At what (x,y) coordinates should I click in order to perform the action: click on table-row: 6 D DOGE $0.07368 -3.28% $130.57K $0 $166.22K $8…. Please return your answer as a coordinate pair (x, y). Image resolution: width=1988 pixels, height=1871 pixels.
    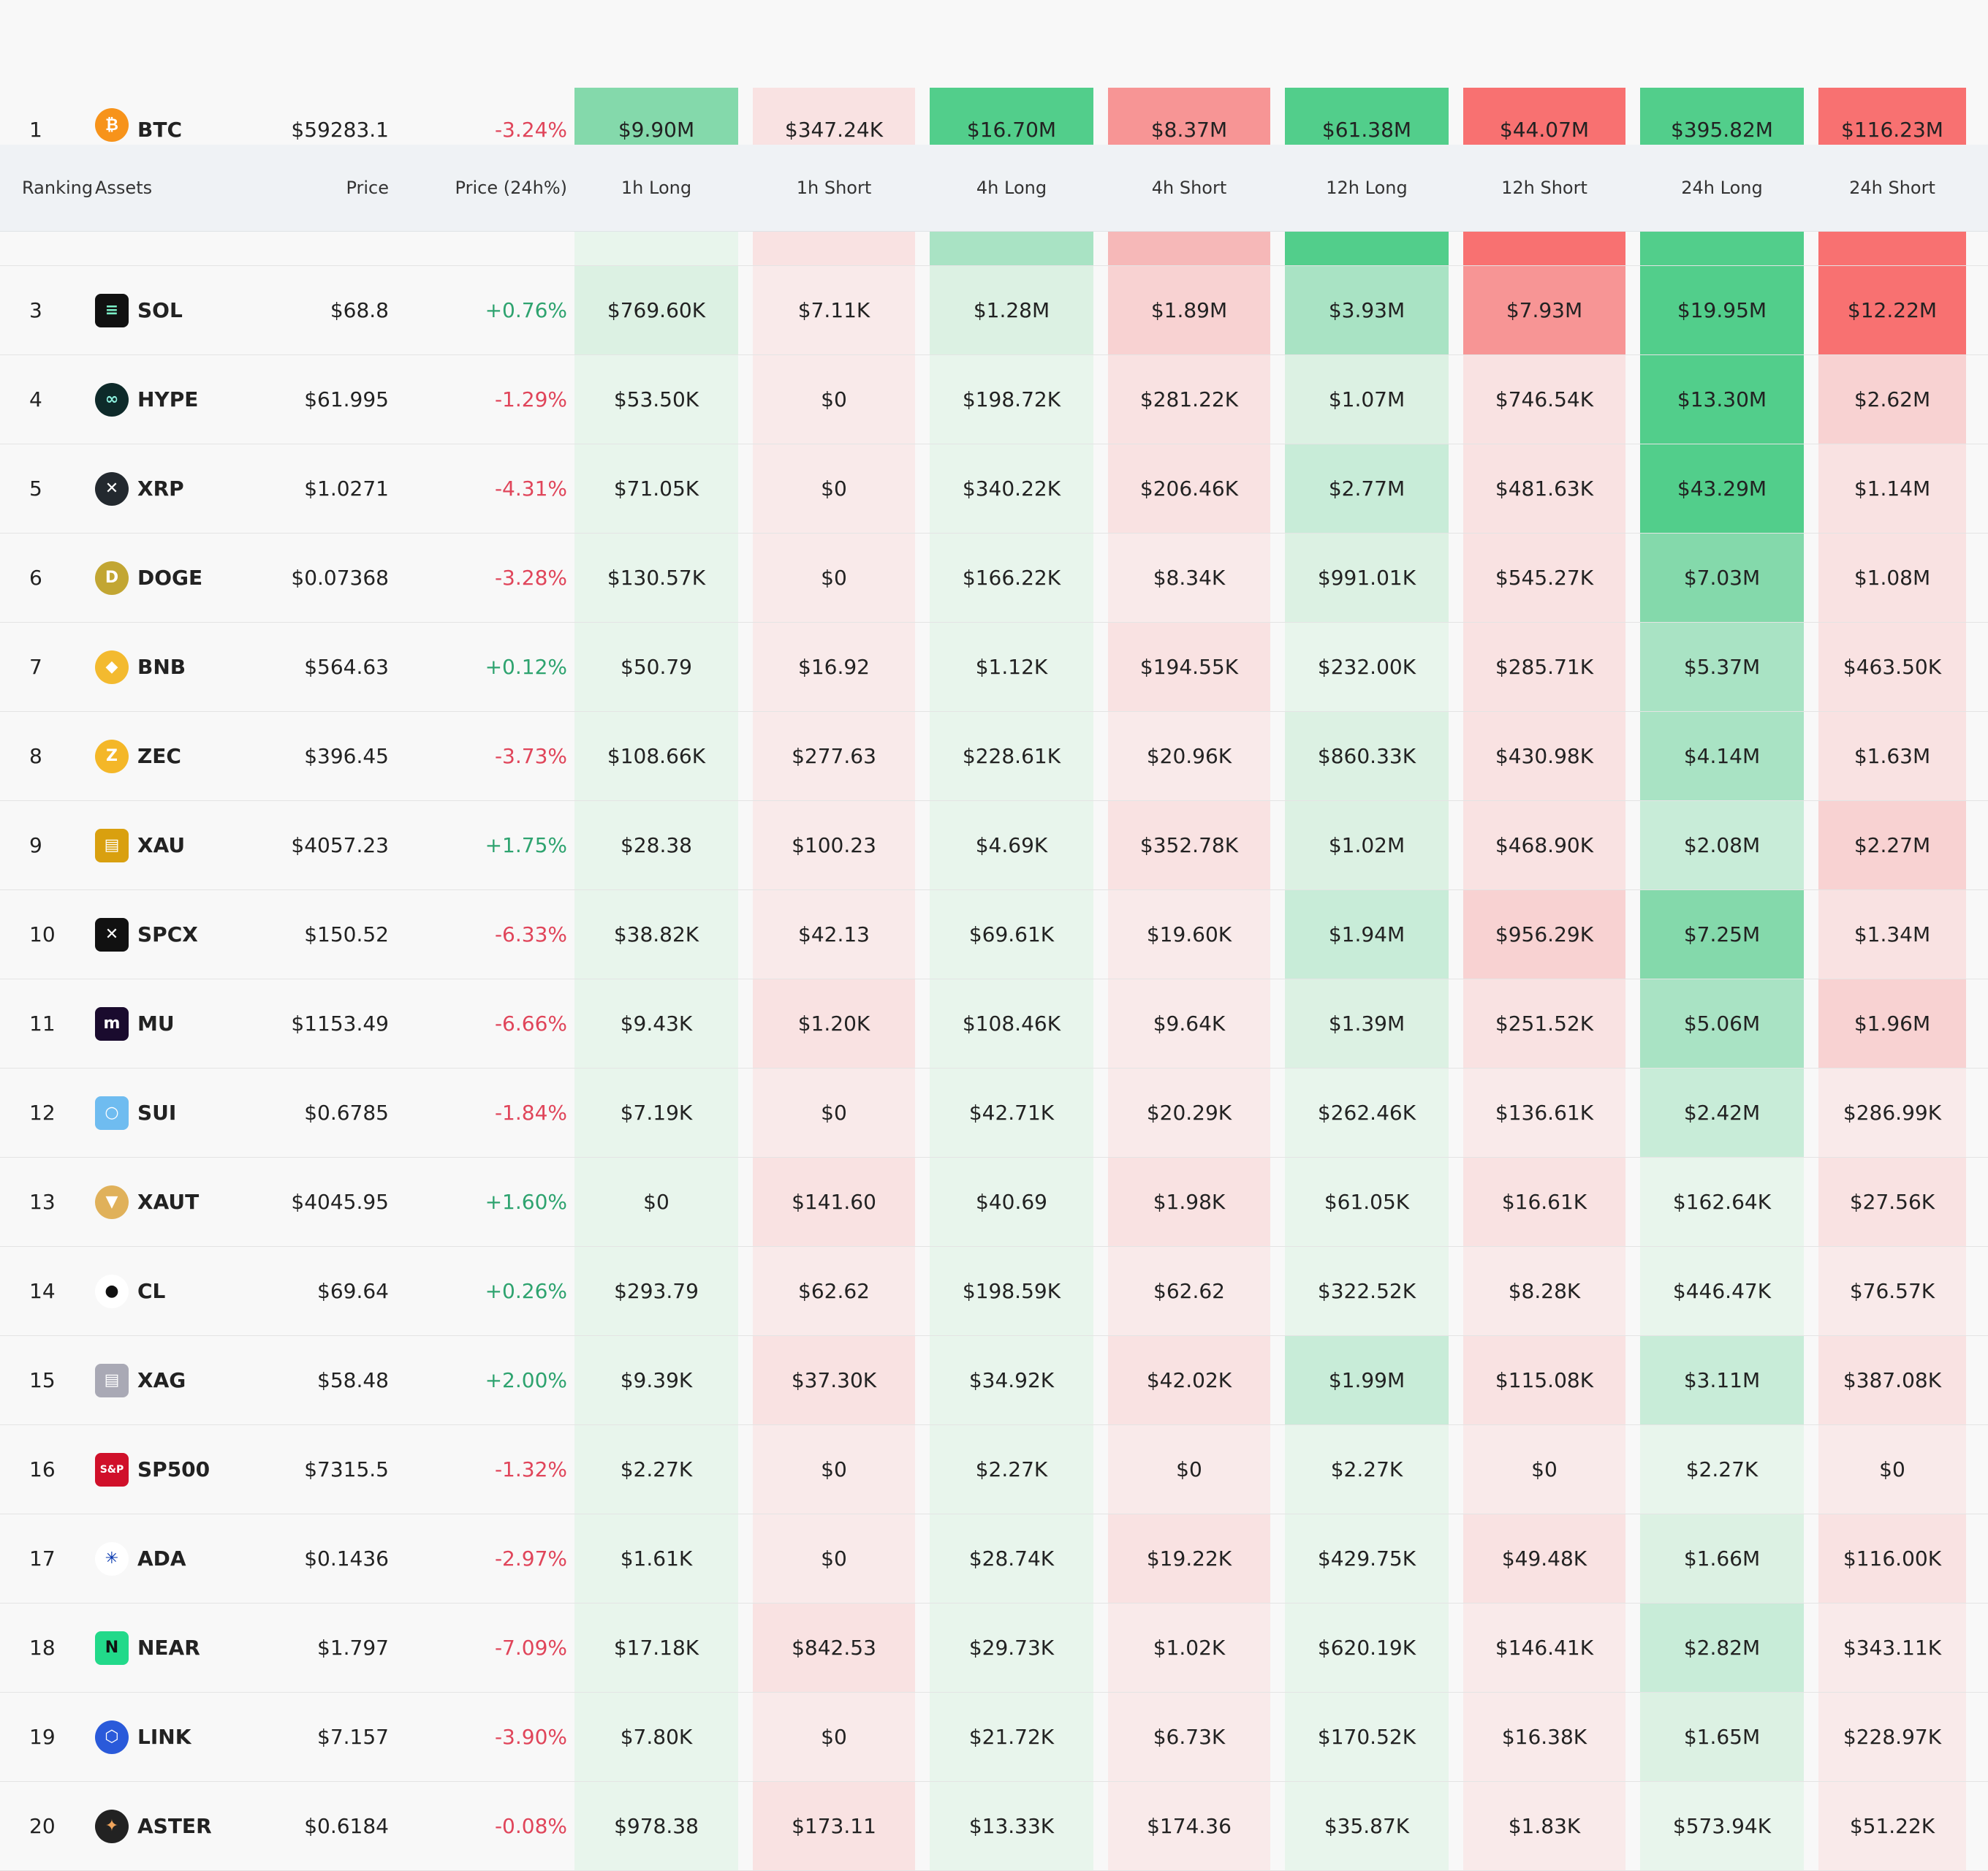
    Looking at the image, I should click on (994, 578).